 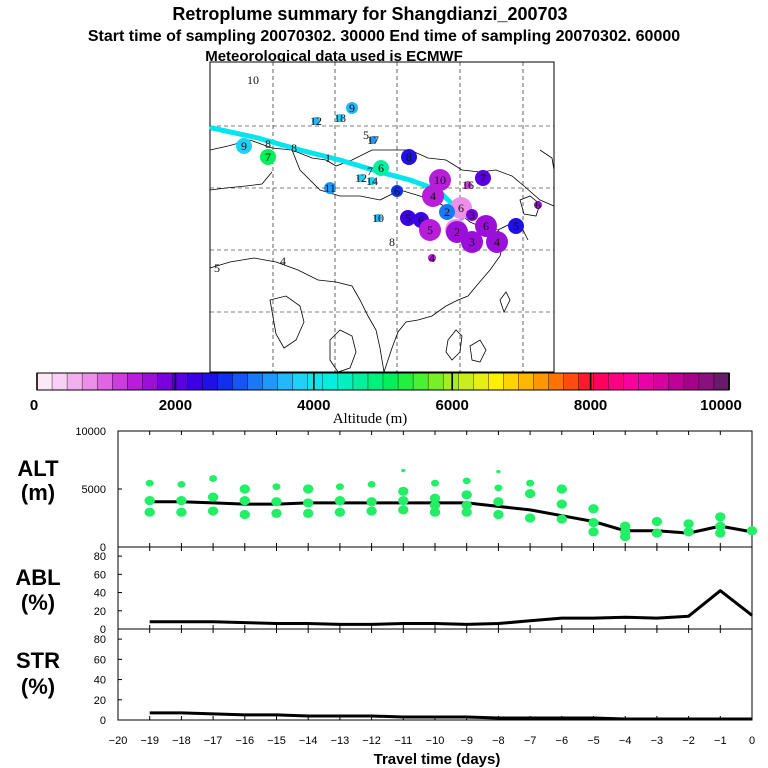 I want to click on plume-point-label: 8, so click(x=294, y=148).